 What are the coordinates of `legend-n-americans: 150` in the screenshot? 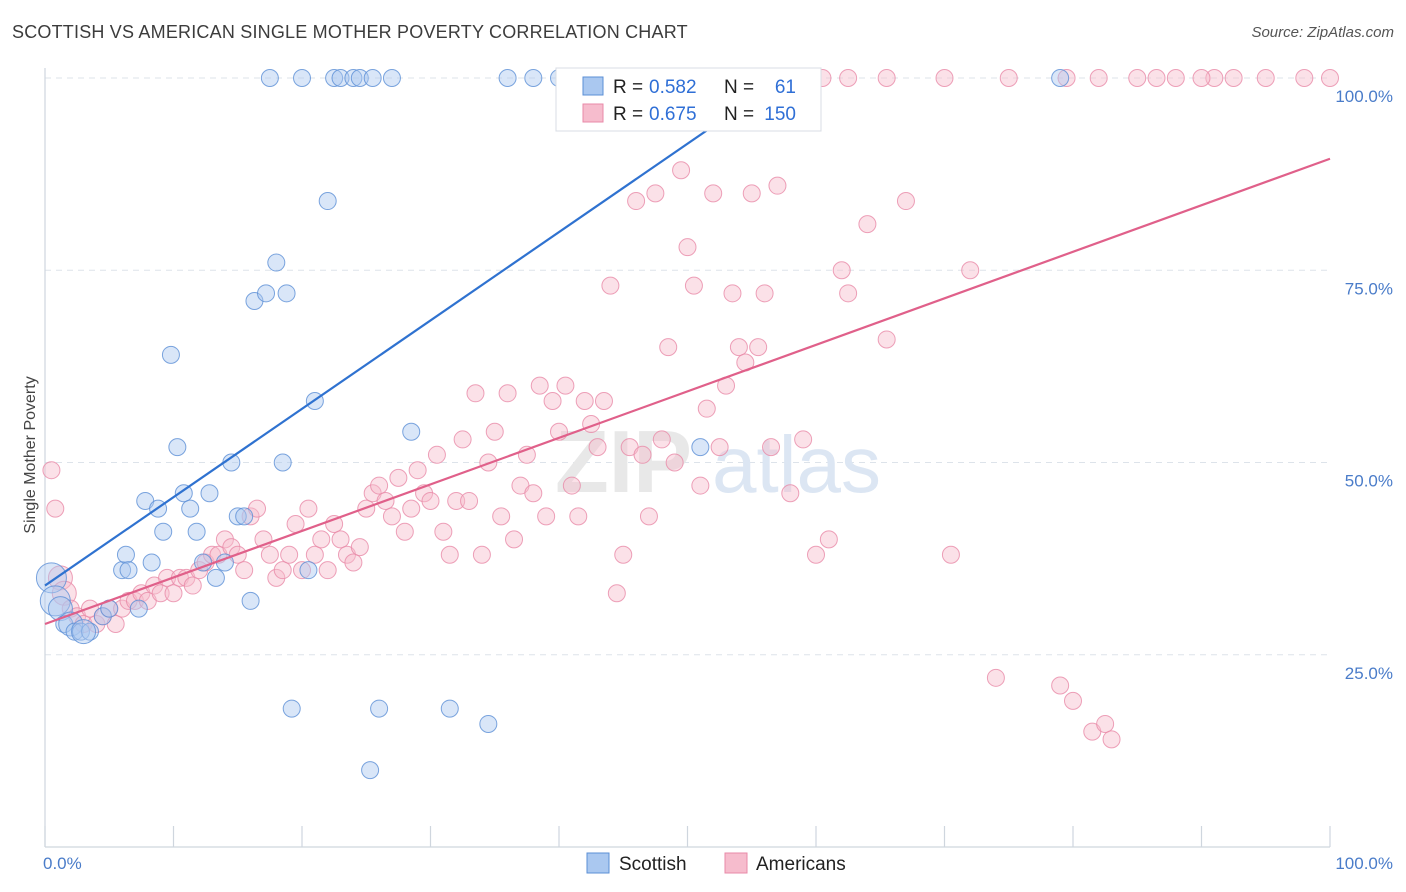 It's located at (780, 114).